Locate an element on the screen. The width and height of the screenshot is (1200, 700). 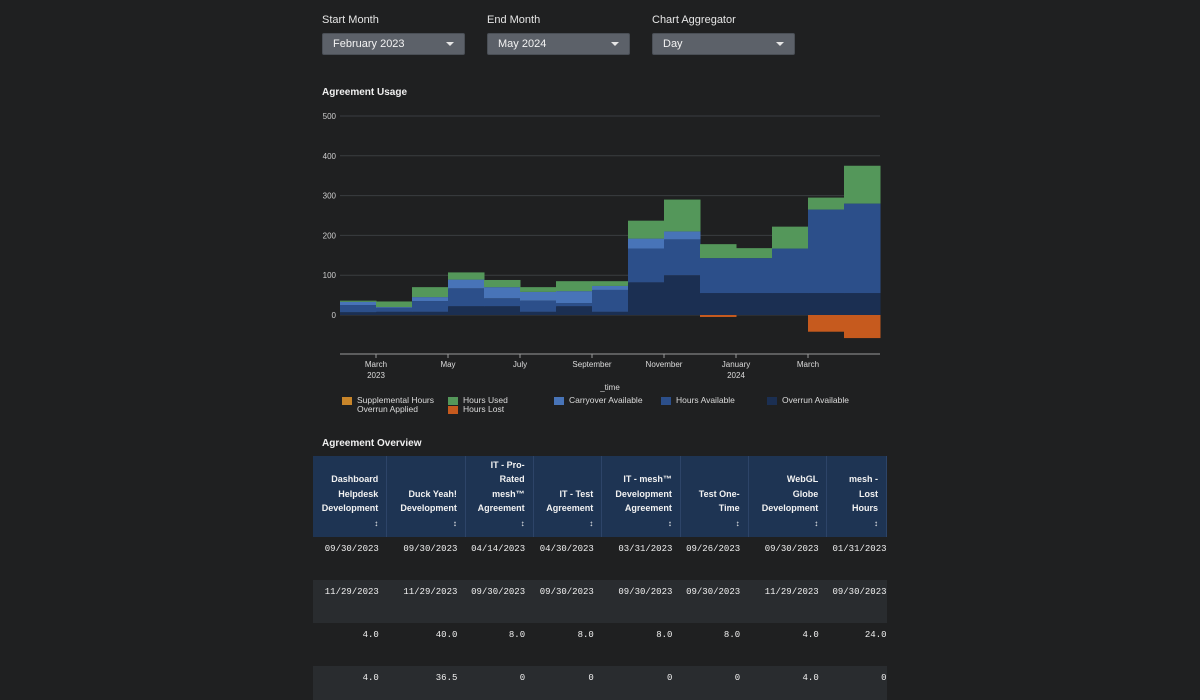
legend-text: Hours Available is located at coordinates (705, 400).